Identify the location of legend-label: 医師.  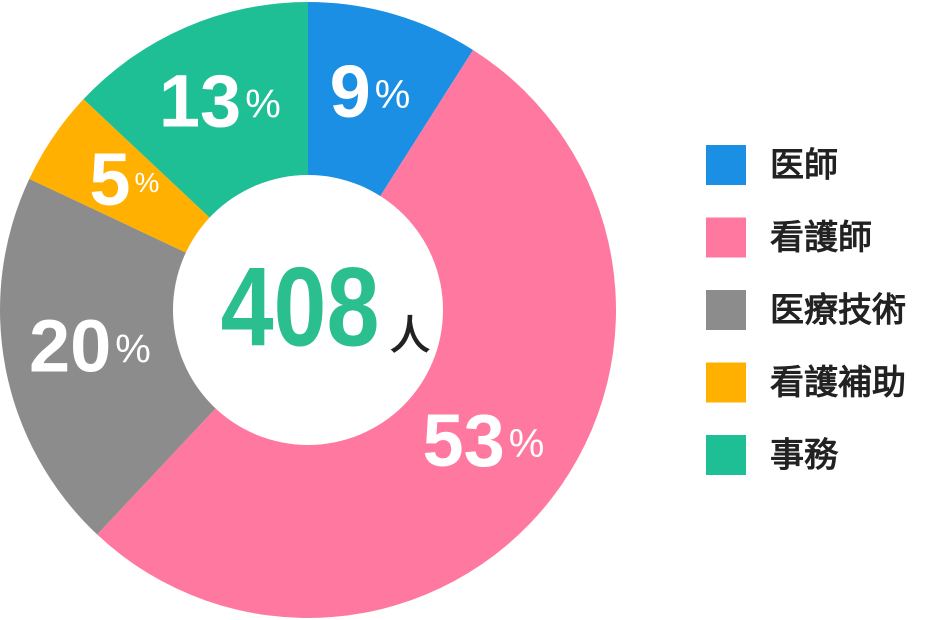
(804, 166).